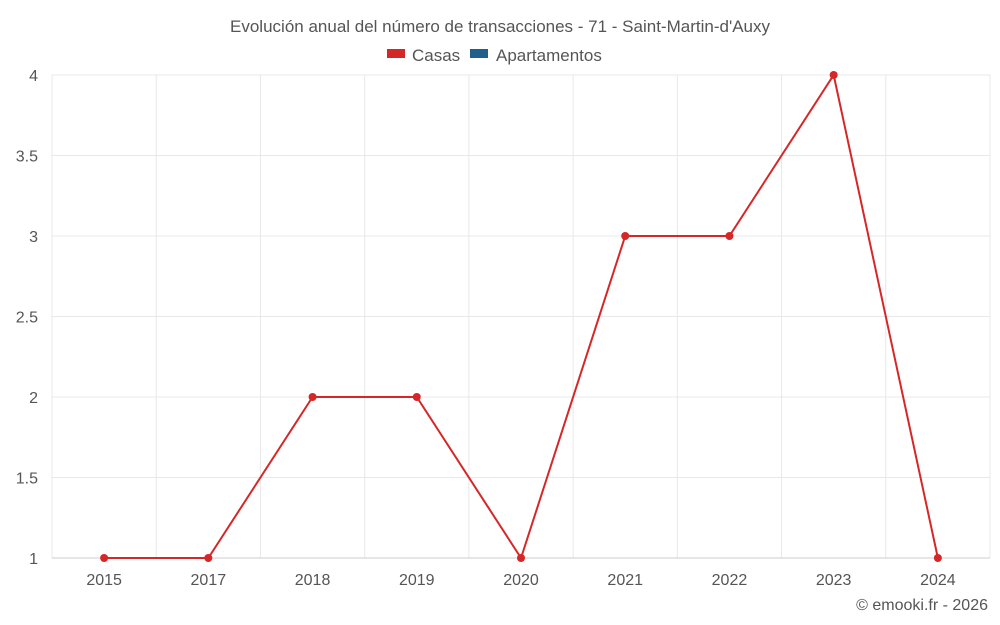 The height and width of the screenshot is (625, 1000). What do you see at coordinates (27, 157) in the screenshot?
I see `y-tick-label: 3.5` at bounding box center [27, 157].